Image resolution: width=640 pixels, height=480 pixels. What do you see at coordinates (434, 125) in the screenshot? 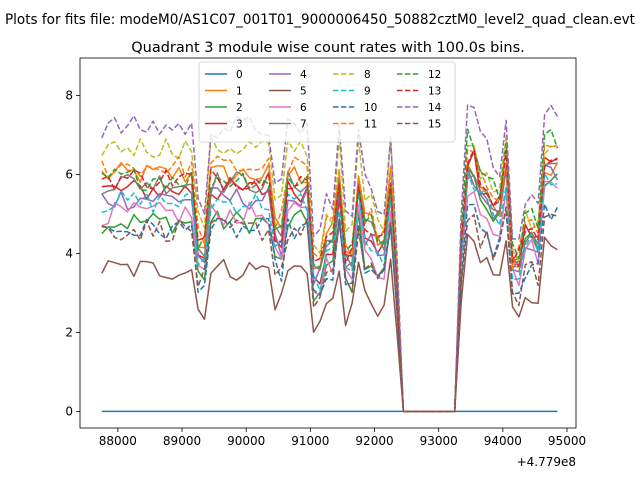
I see `legend-label: 15` at bounding box center [434, 125].